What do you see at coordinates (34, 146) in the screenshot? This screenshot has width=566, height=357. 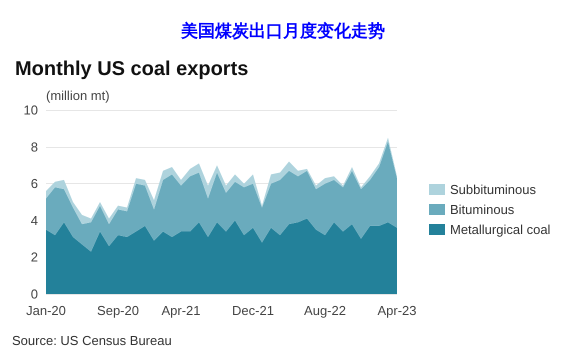 I see `y-tick-label: 8` at bounding box center [34, 146].